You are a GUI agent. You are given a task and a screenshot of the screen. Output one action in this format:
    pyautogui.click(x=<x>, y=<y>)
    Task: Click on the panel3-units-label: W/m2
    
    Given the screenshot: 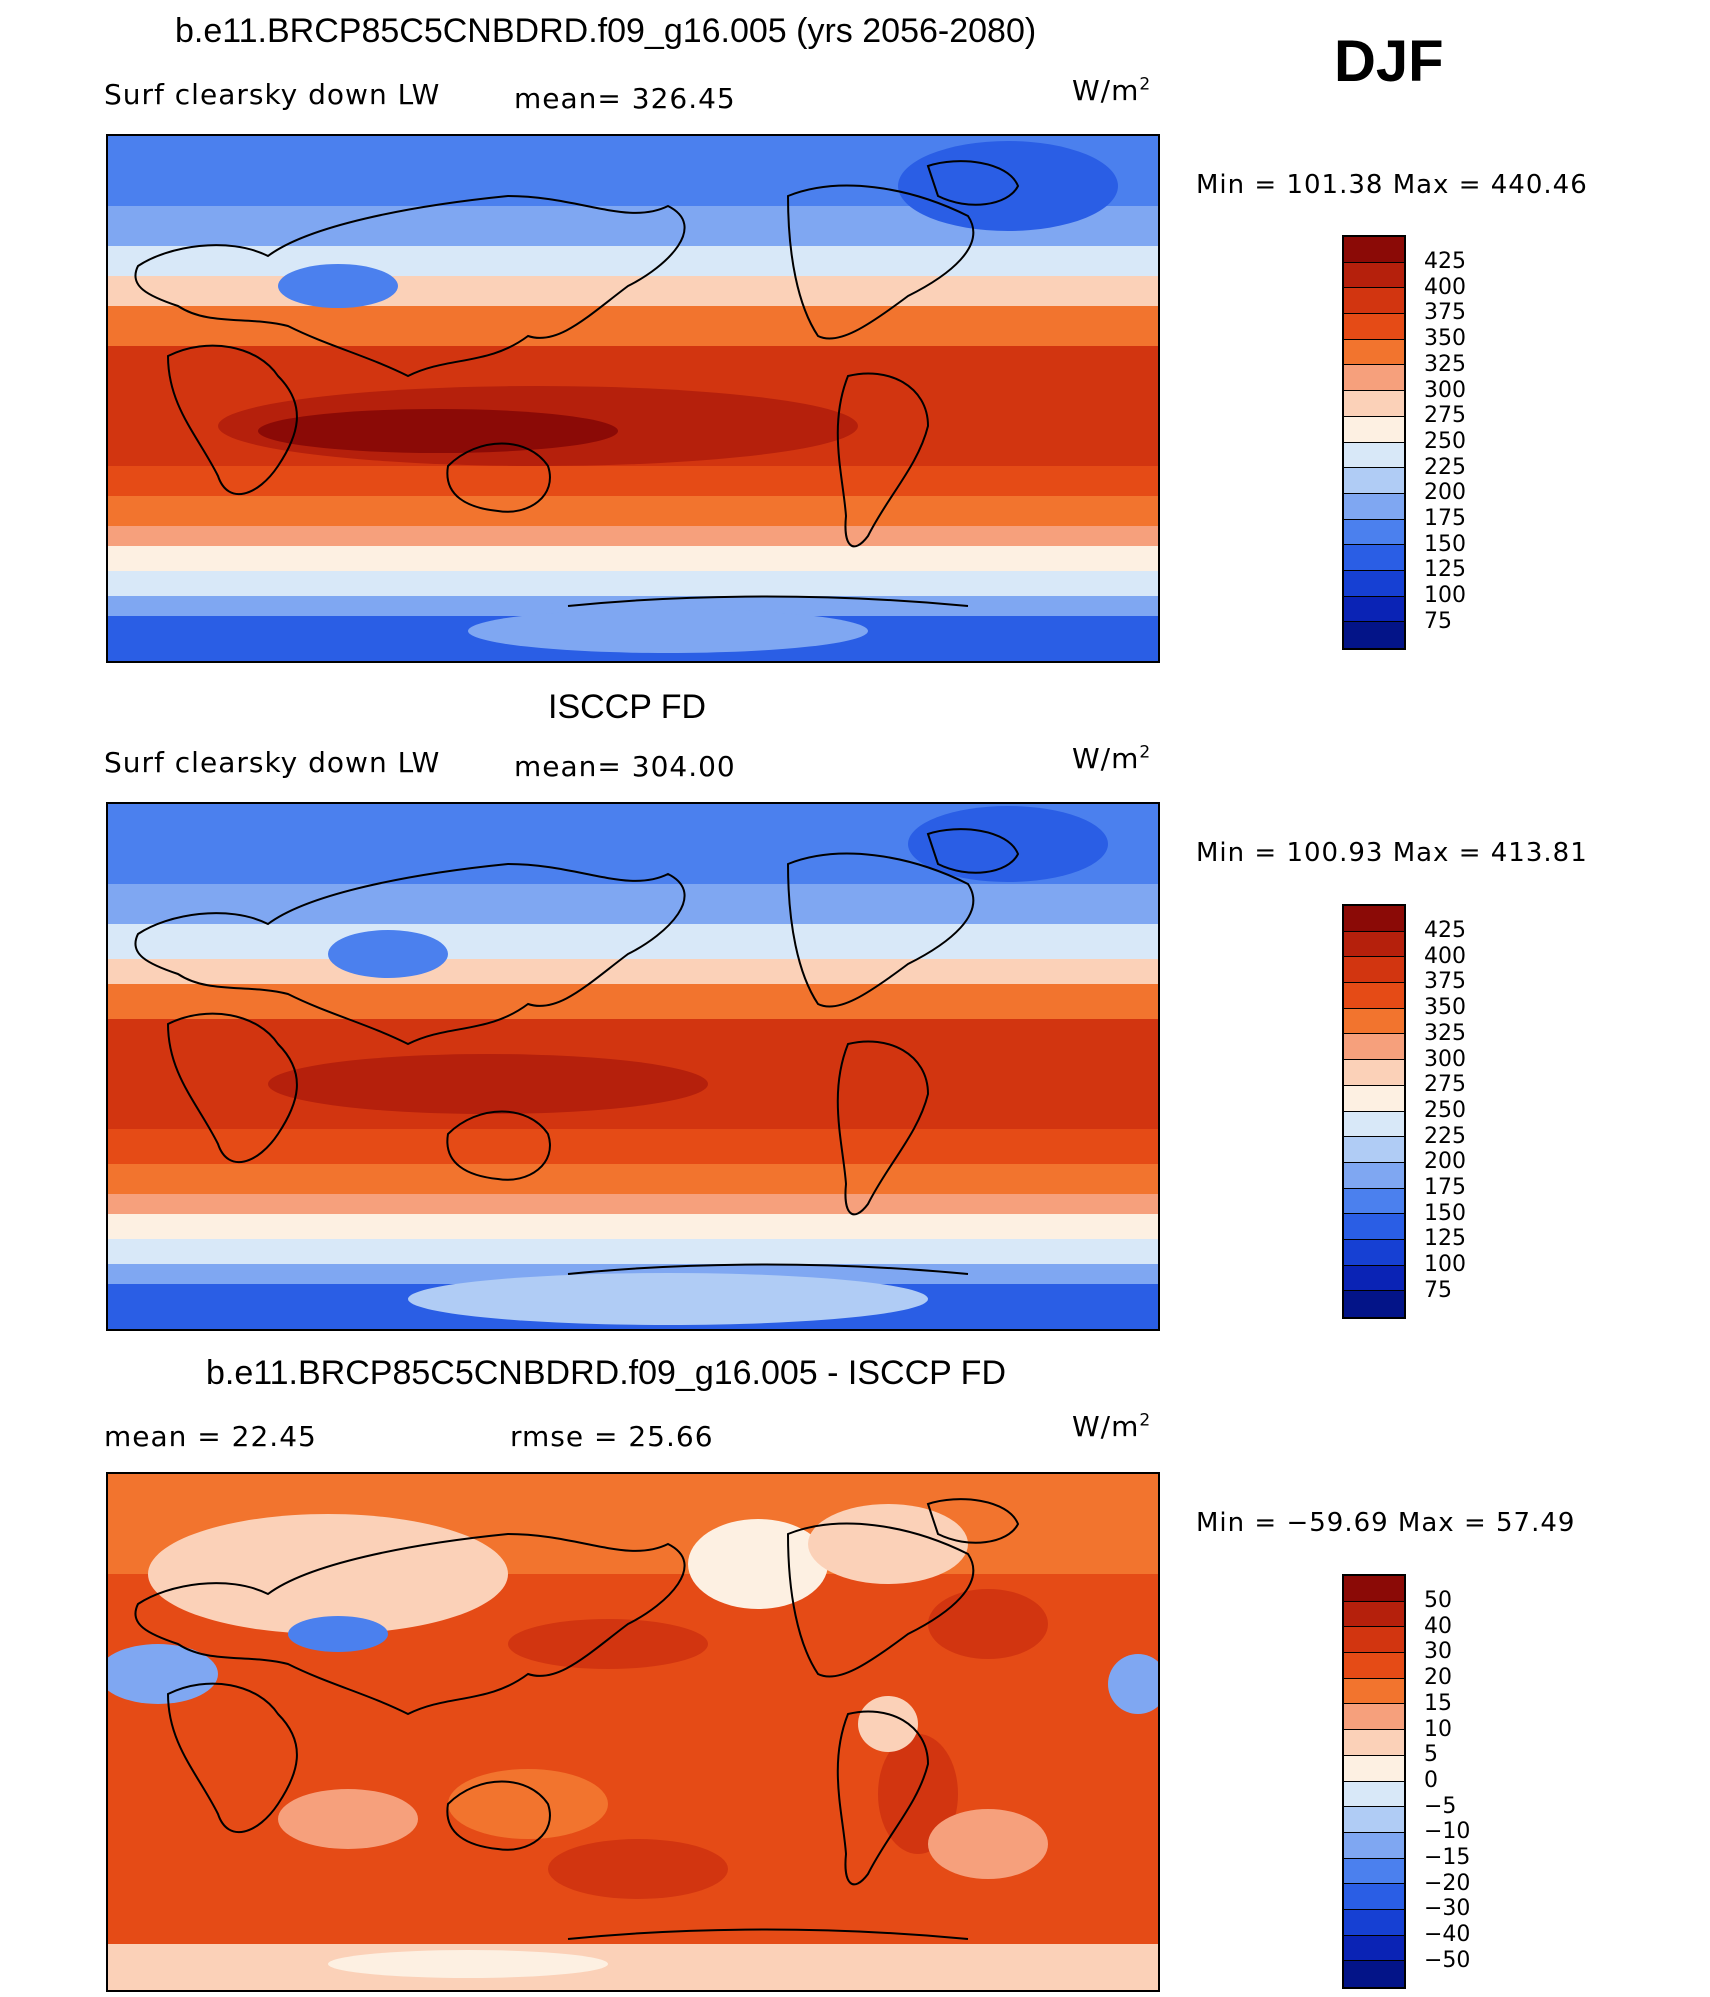 What is the action you would take?
    pyautogui.click(x=1112, y=1426)
    